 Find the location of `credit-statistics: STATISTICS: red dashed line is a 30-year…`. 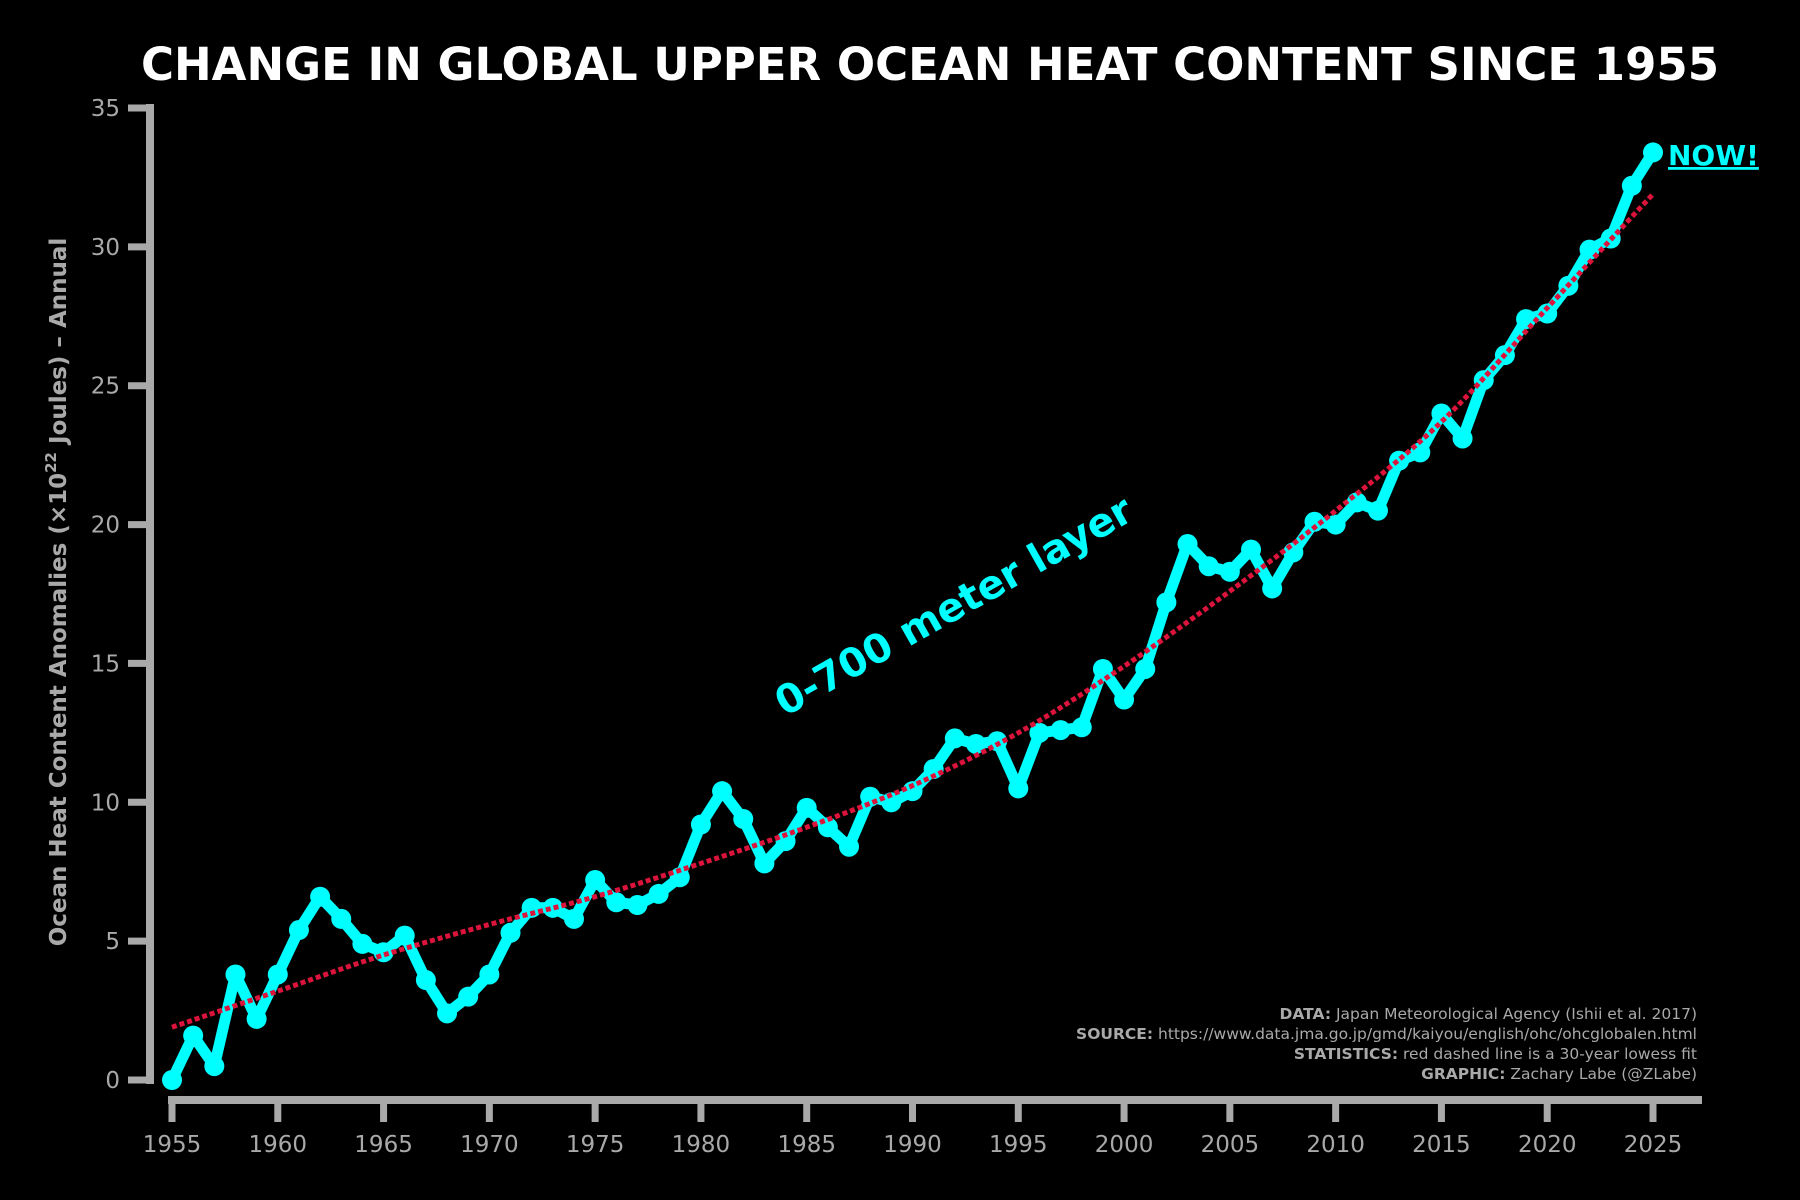

credit-statistics: STATISTICS: red dashed line is a 30-year… is located at coordinates (1495, 1054).